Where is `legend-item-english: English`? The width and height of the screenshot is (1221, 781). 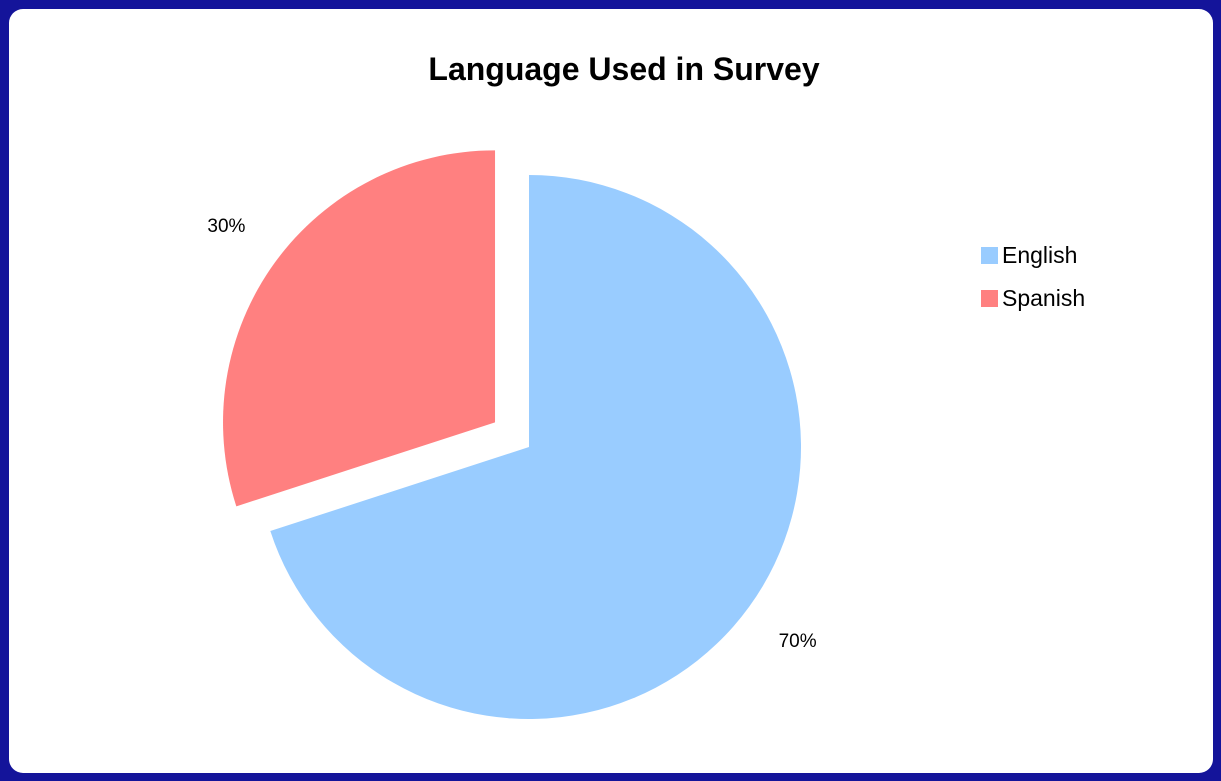
legend-item-english: English is located at coordinates (1033, 255).